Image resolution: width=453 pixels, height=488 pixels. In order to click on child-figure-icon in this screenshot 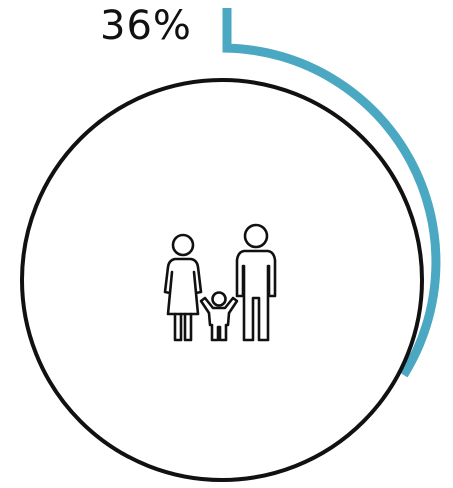, I will do `click(219, 316)`.